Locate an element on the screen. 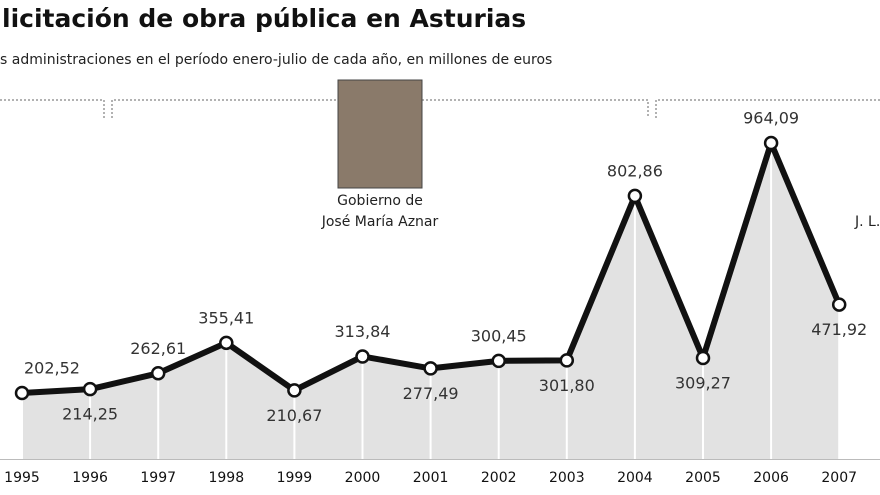 This screenshot has width=880, height=495. x-tick-label: 2006 is located at coordinates (771, 478).